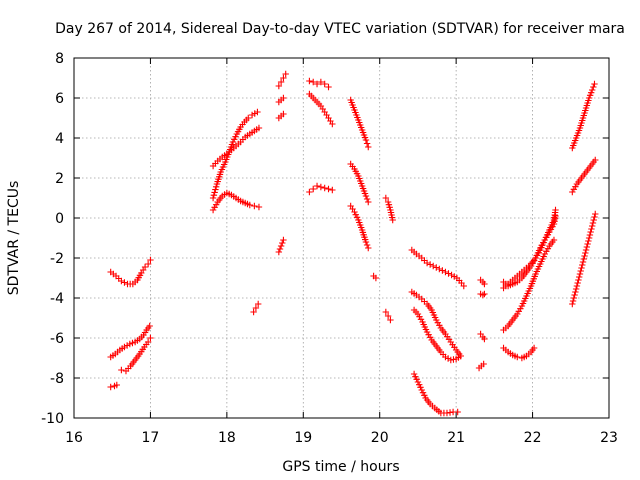 This screenshot has width=640, height=480. I want to click on x-tick-label: 21, so click(456, 438).